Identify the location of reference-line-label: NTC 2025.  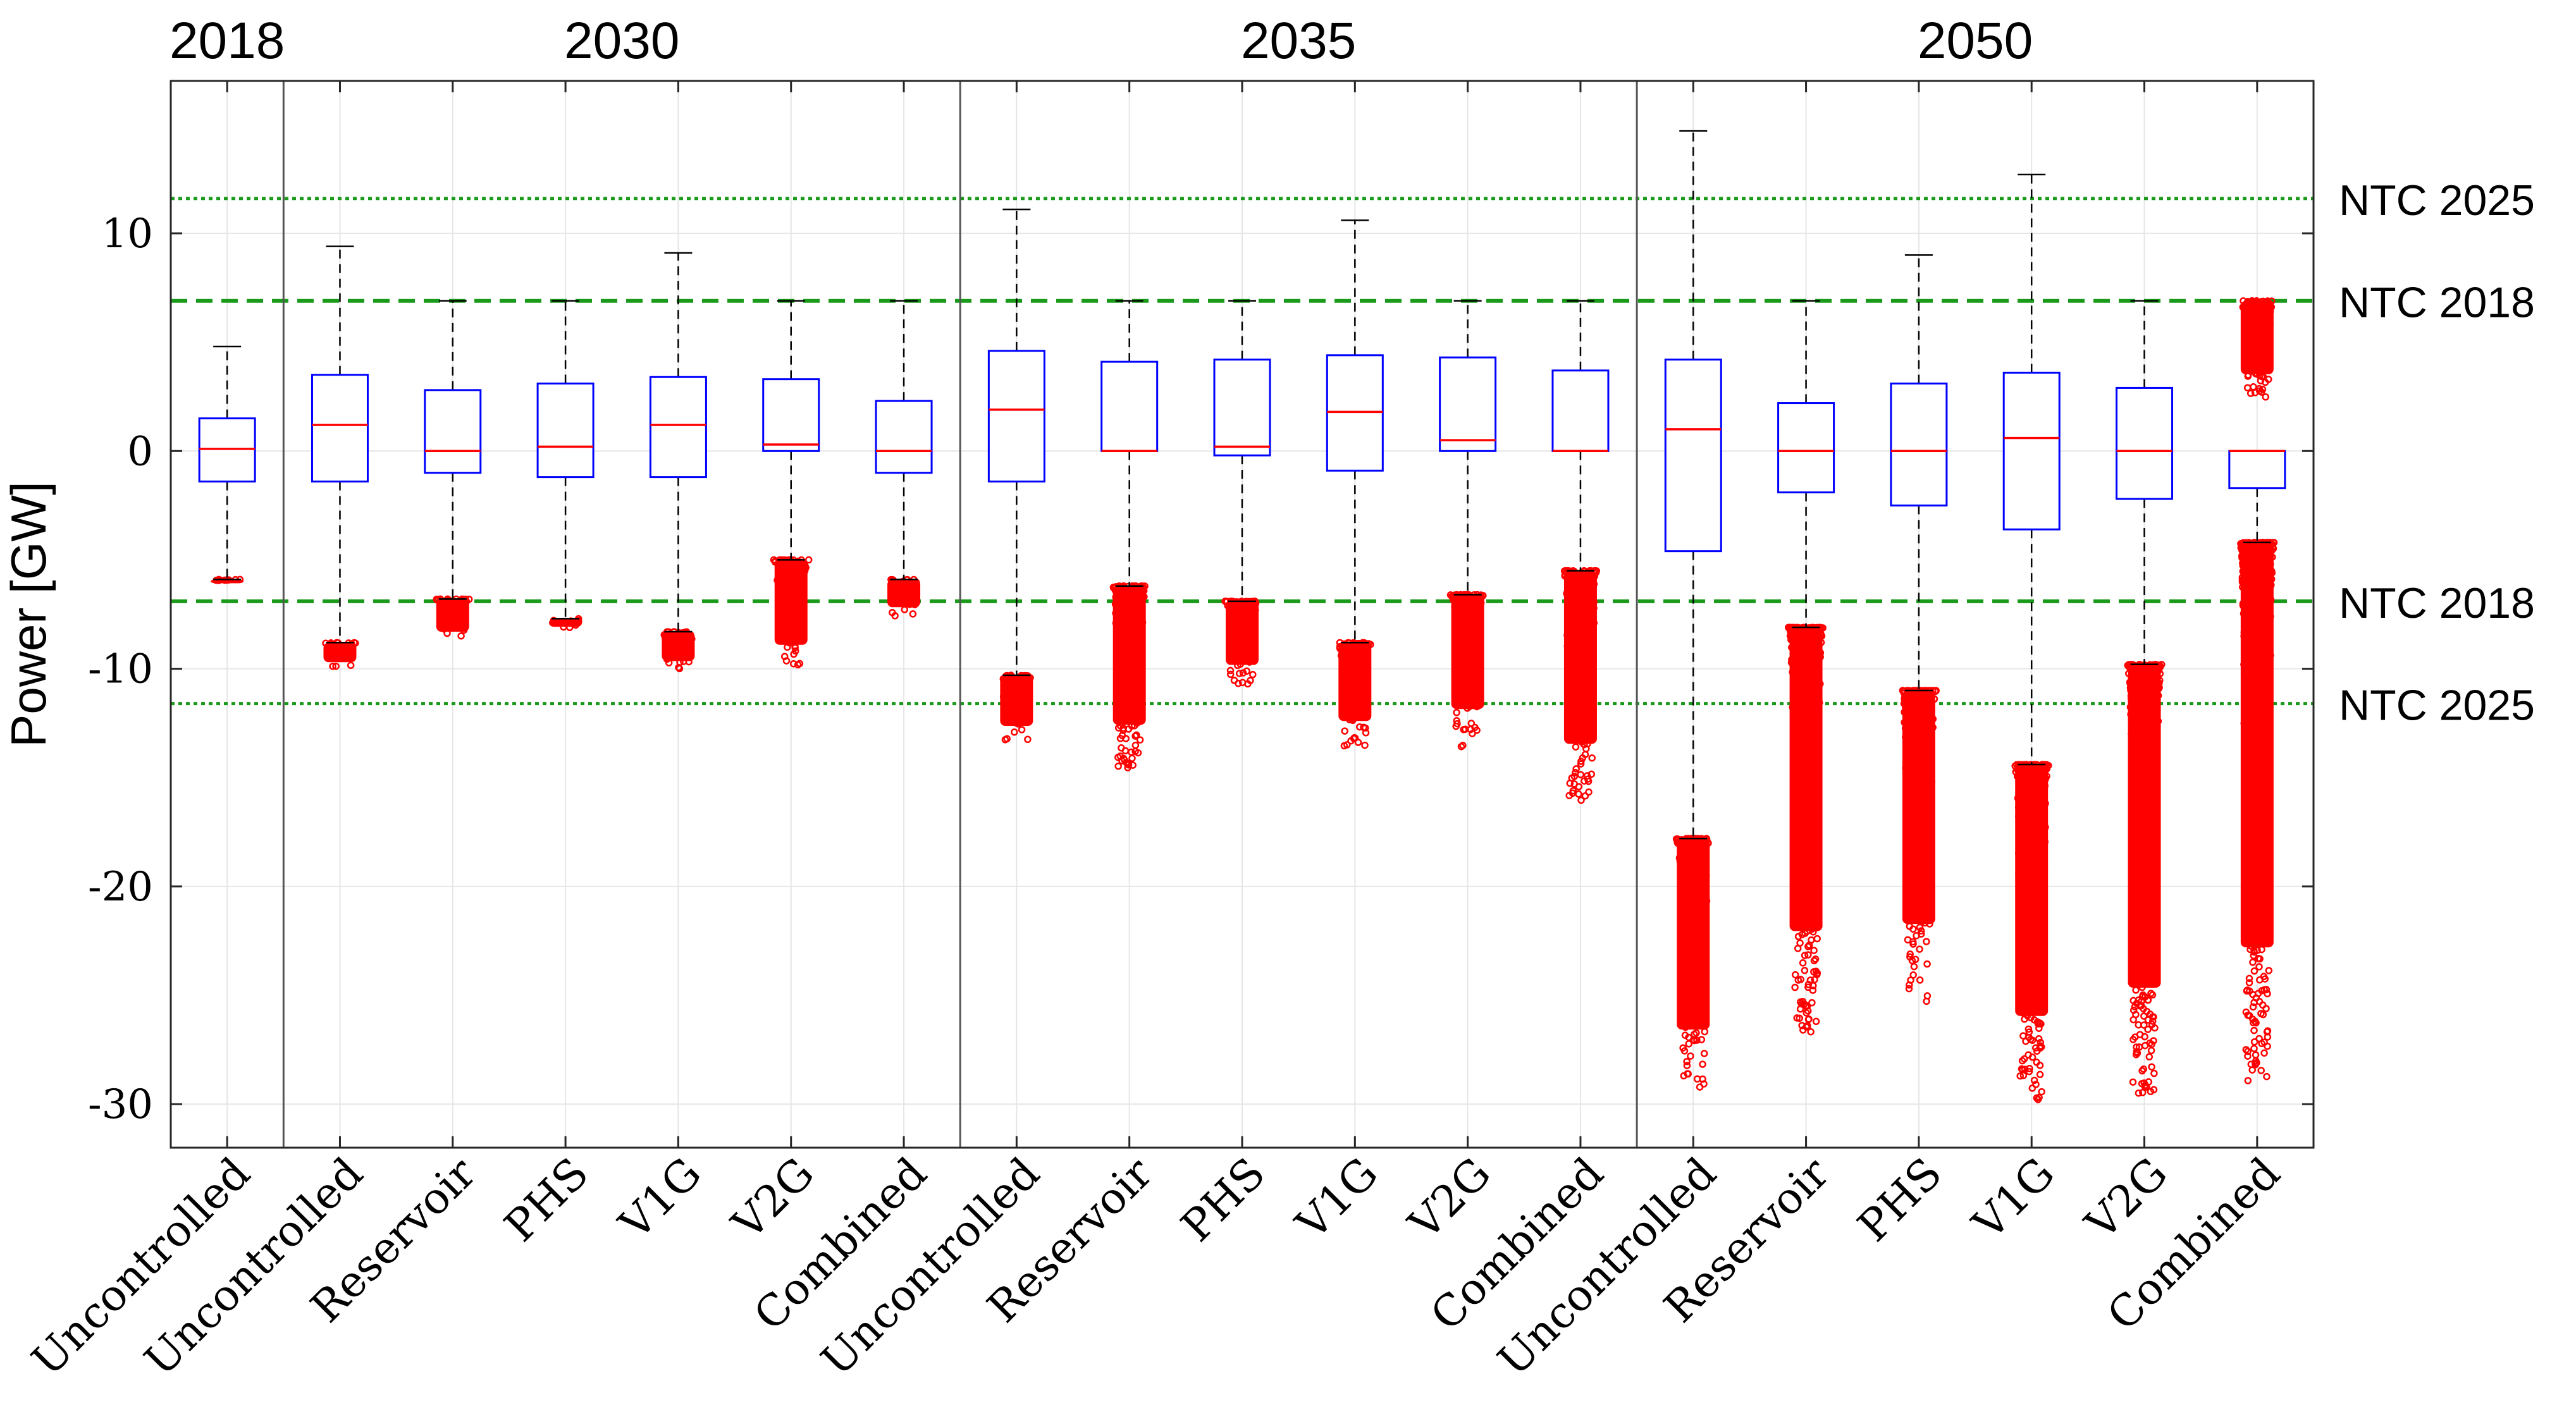
(2437, 200).